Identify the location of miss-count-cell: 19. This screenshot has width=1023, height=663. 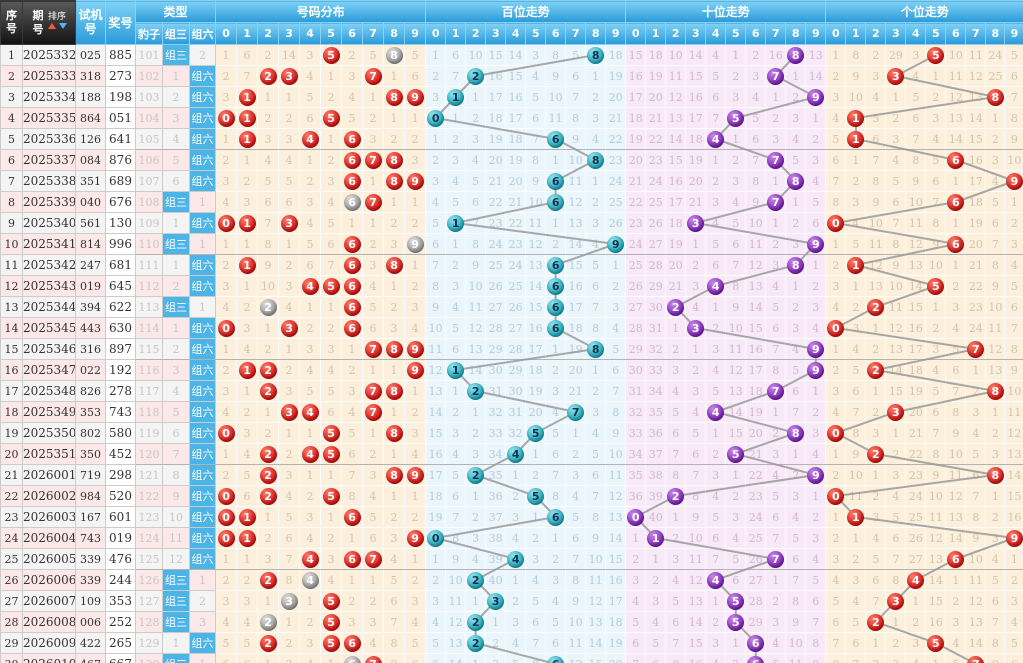
(676, 244).